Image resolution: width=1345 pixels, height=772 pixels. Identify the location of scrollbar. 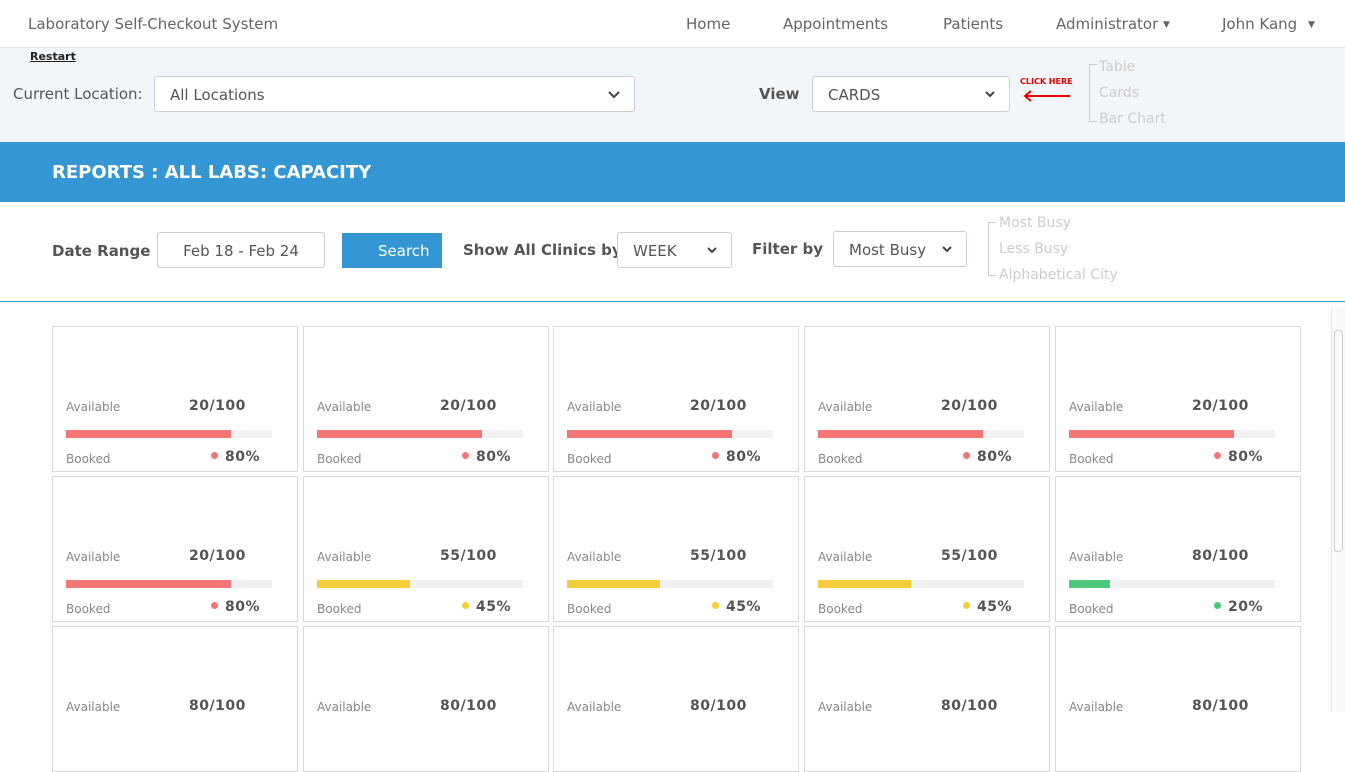
(1338, 510).